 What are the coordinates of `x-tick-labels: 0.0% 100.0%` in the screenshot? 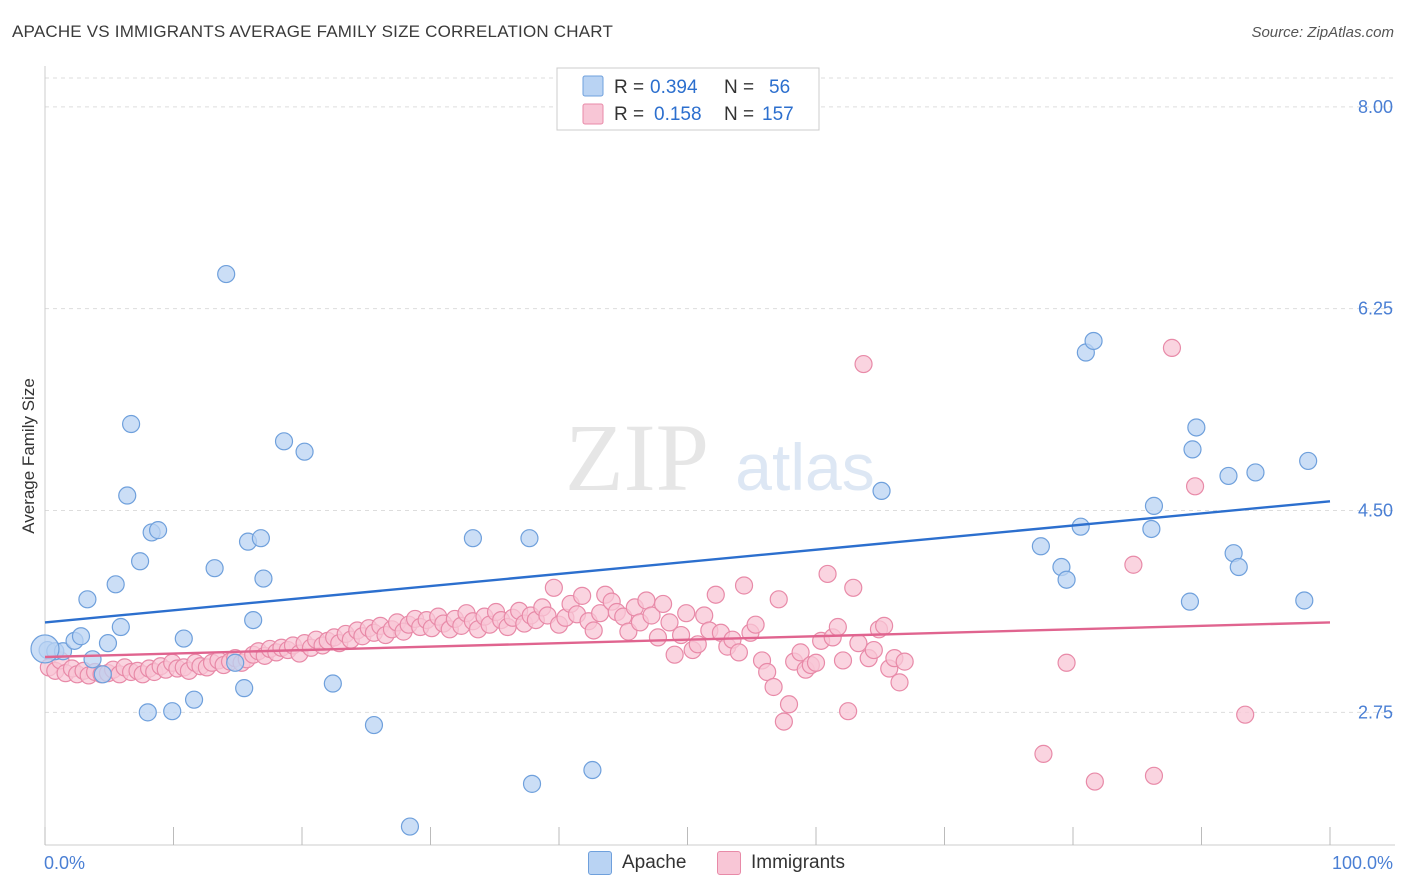 It's located at (718, 863).